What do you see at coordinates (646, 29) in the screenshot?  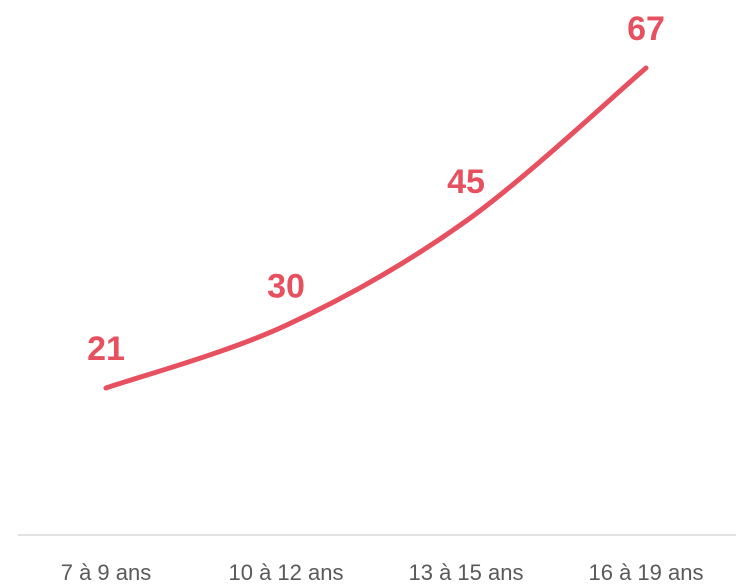 I see `data-label: 67` at bounding box center [646, 29].